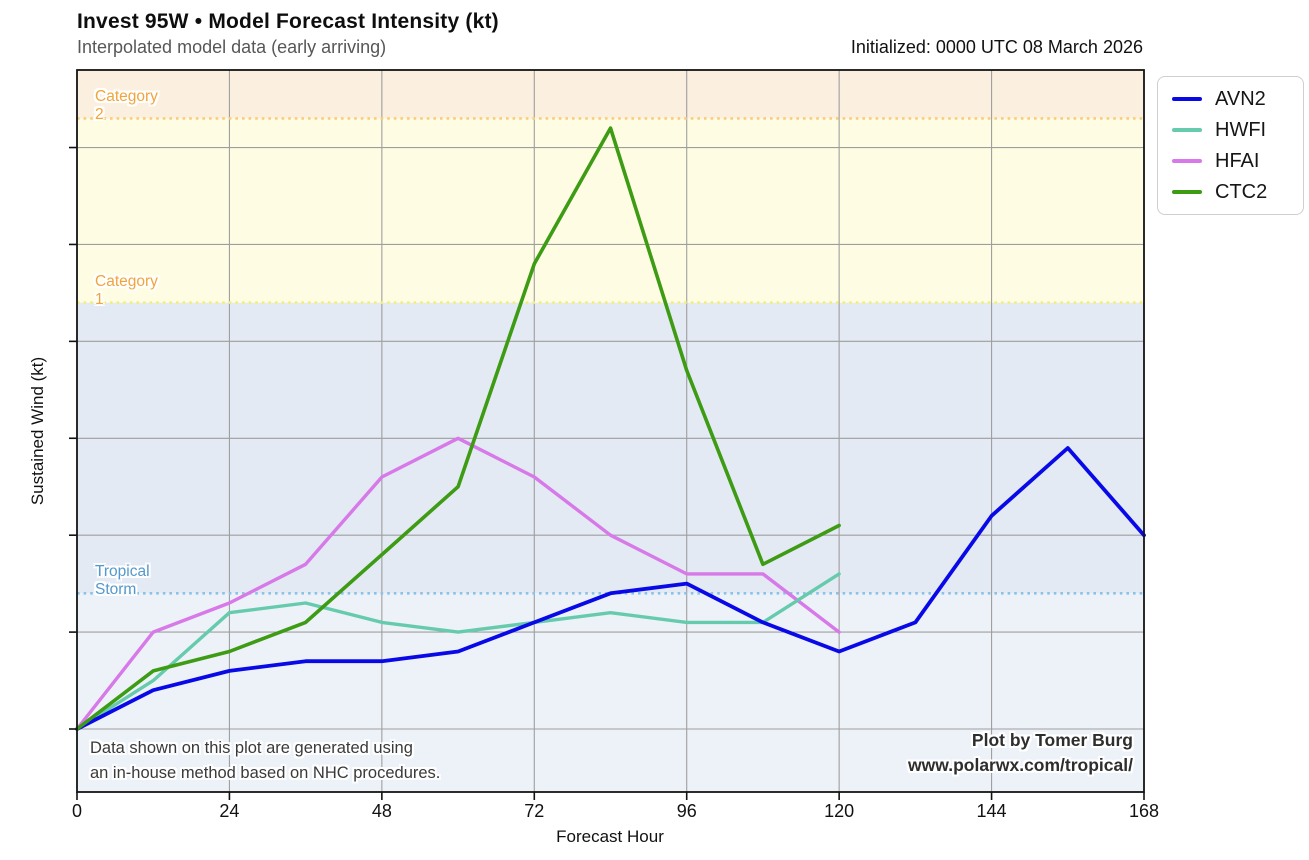 This screenshot has height=860, width=1309. Describe the element at coordinates (1187, 99) in the screenshot. I see `legend-swatch-AVN2` at that location.